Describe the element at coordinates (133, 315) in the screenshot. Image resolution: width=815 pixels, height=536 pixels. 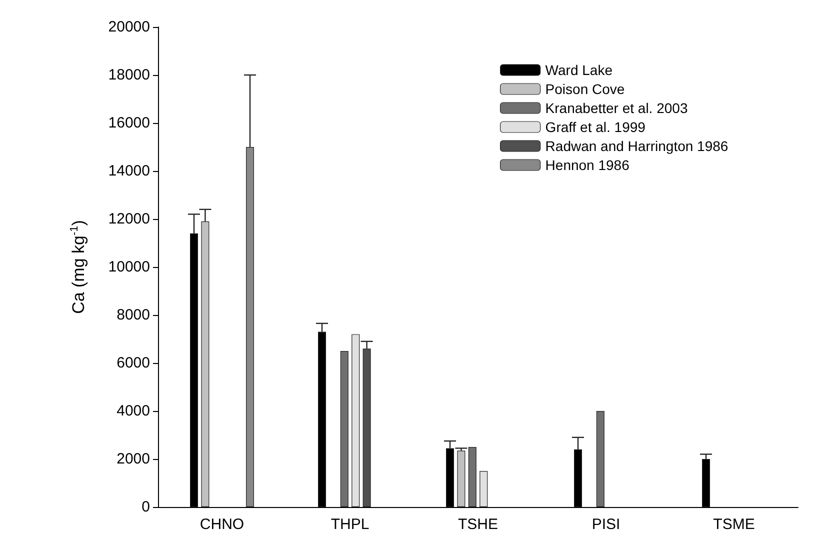
I see `y-tick-label: 8000` at that location.